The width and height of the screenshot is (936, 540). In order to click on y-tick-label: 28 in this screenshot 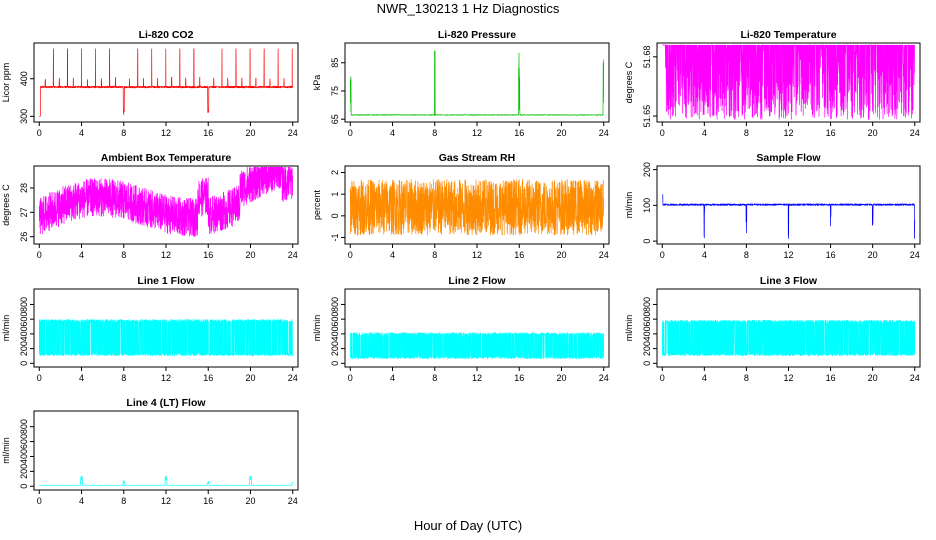, I will do `click(24, 188)`.